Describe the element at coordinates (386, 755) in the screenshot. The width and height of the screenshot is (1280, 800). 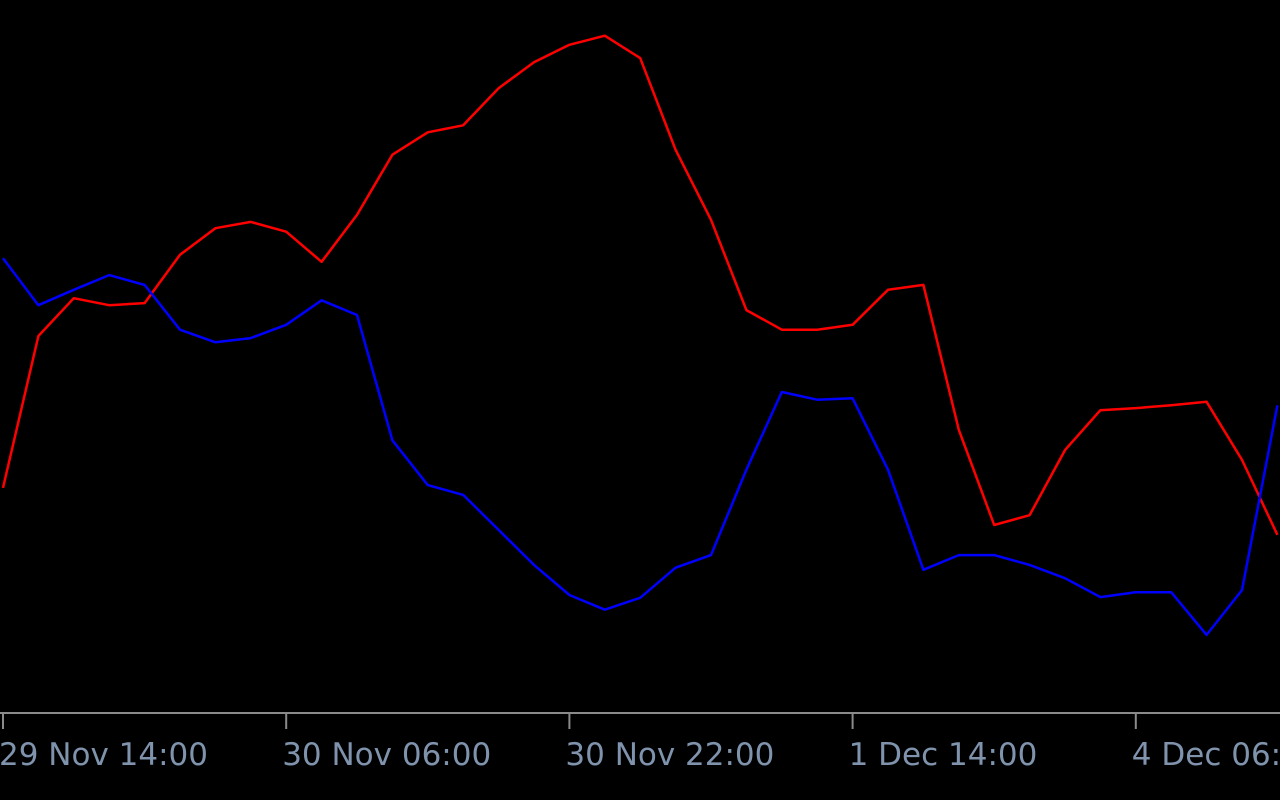
I see `x-tick-label: 30 Nov 06:00` at that location.